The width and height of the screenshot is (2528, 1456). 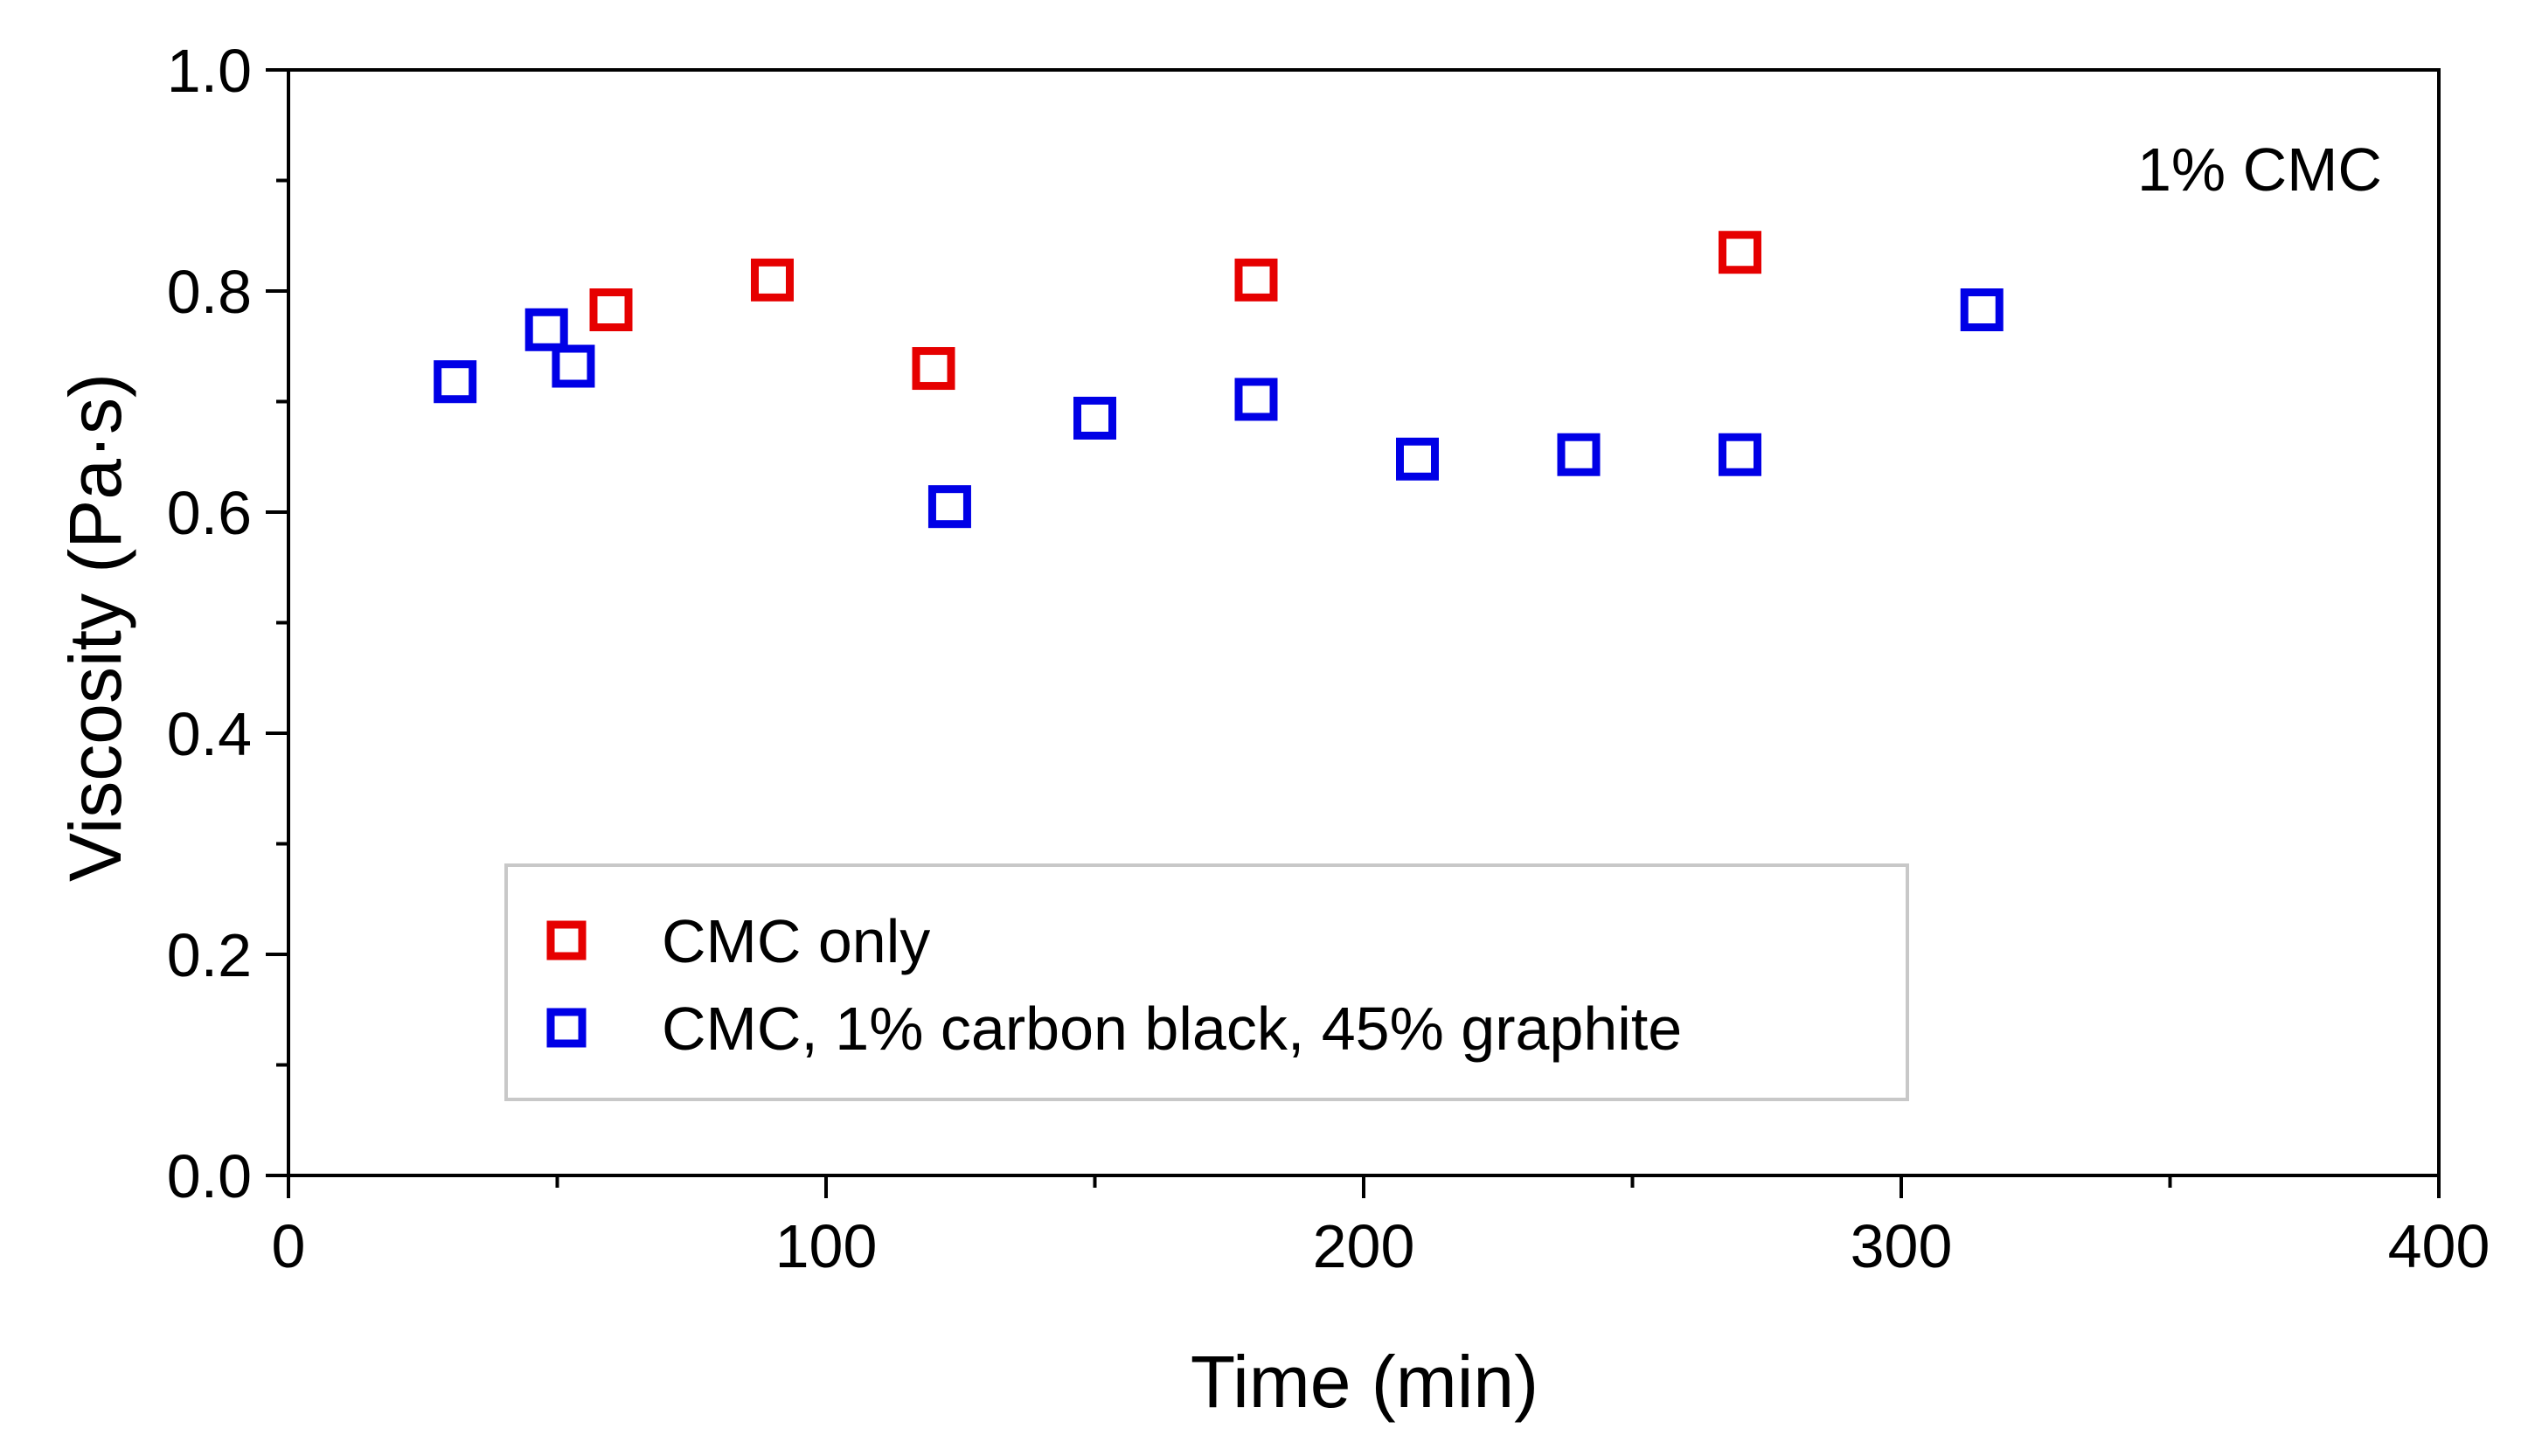 What do you see at coordinates (209, 1176) in the screenshot?
I see `y-tick-label: 0.0` at bounding box center [209, 1176].